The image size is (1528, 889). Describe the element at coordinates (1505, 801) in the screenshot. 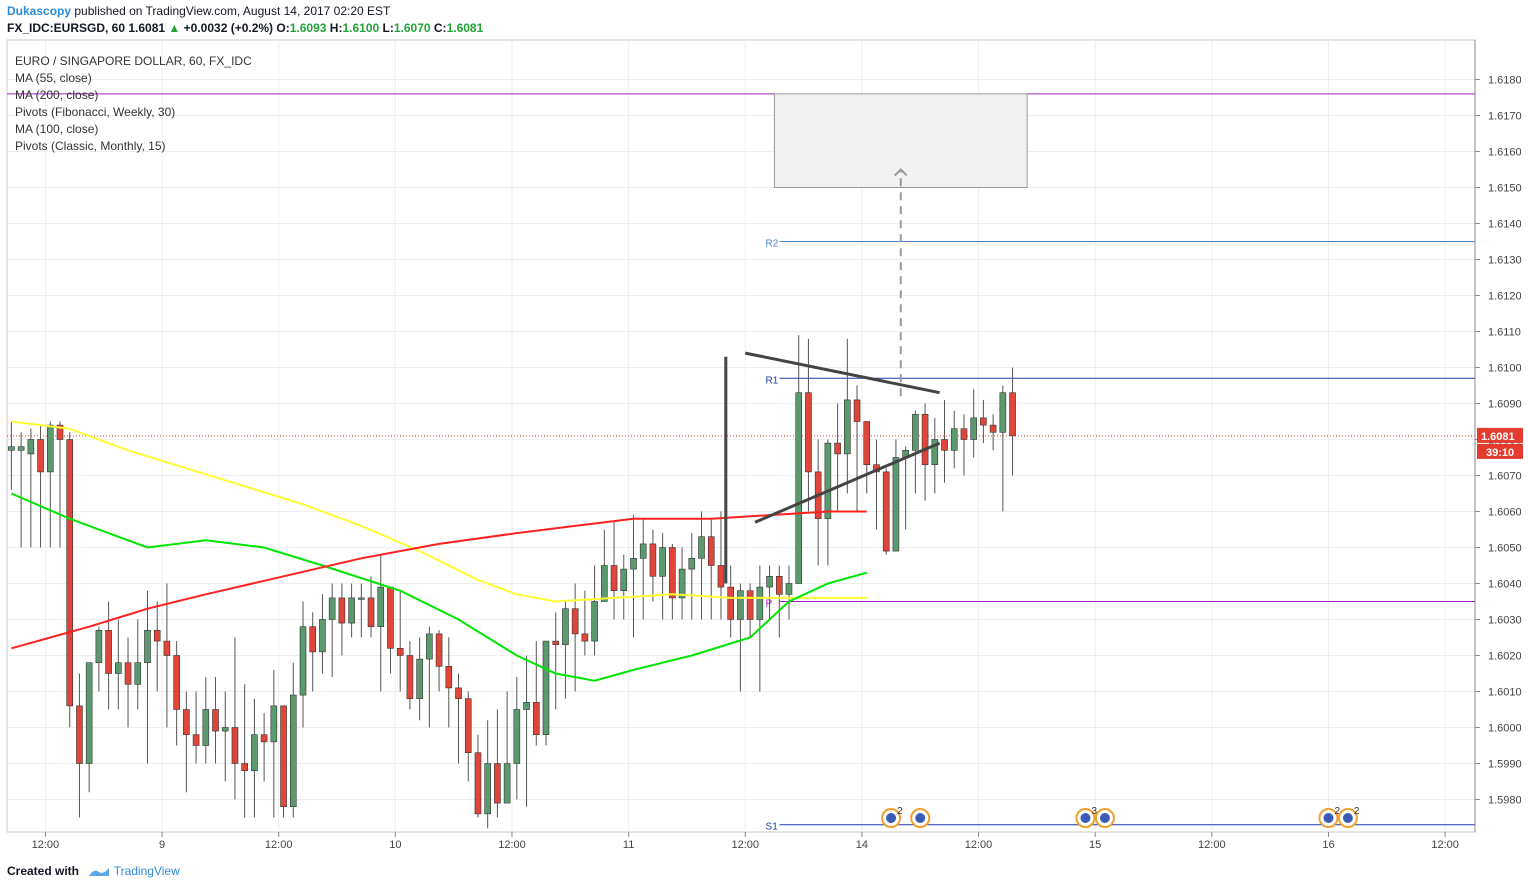

I see `y-tick-label: 1.5980` at that location.